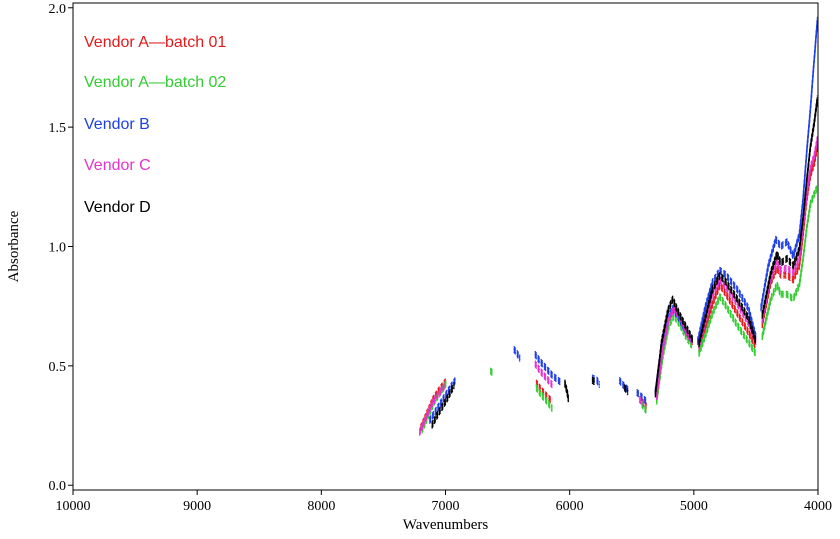 The height and width of the screenshot is (539, 840). I want to click on x-tick-label: 7000, so click(446, 506).